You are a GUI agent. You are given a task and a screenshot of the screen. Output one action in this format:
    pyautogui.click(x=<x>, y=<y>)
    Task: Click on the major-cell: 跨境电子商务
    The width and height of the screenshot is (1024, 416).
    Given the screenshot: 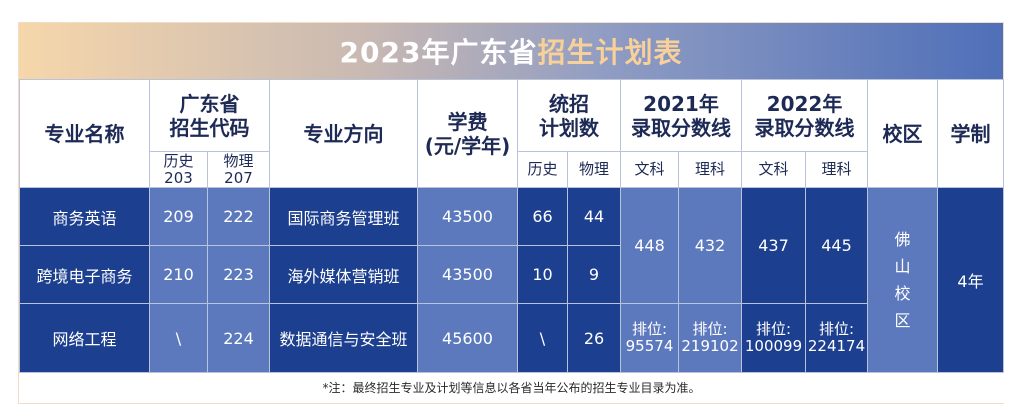 What is the action you would take?
    pyautogui.click(x=84, y=274)
    